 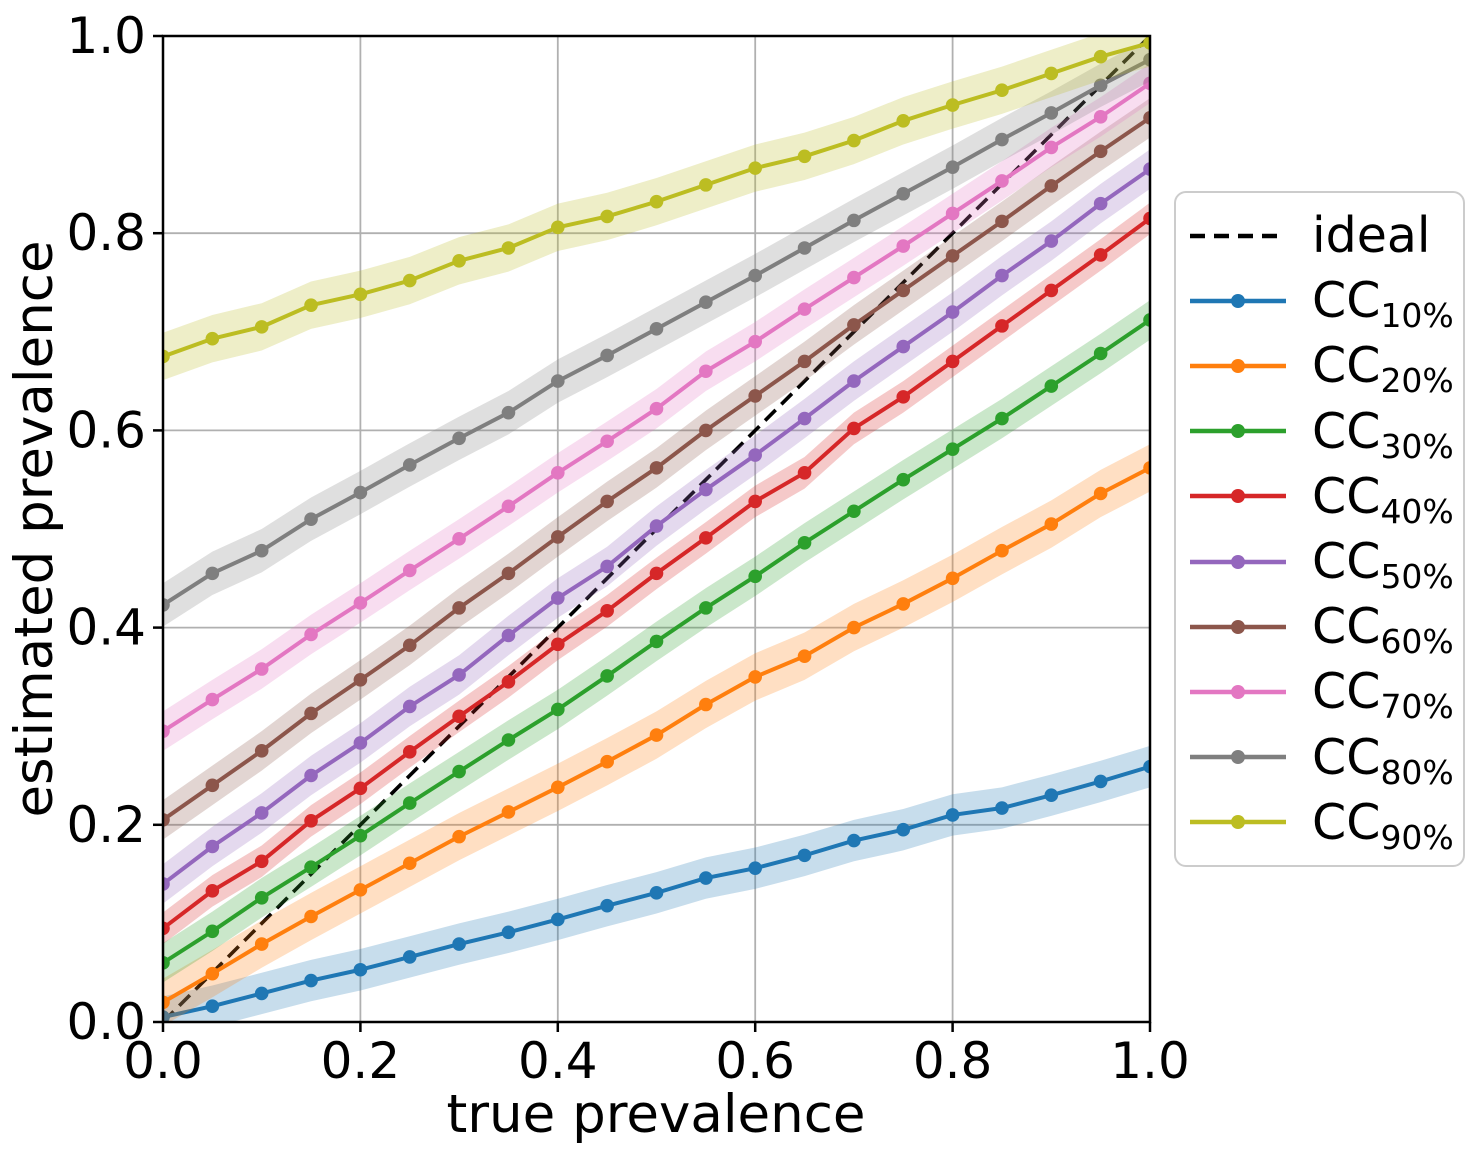 What do you see at coordinates (106, 36) in the screenshot?
I see `y-tick-label: 1.0` at bounding box center [106, 36].